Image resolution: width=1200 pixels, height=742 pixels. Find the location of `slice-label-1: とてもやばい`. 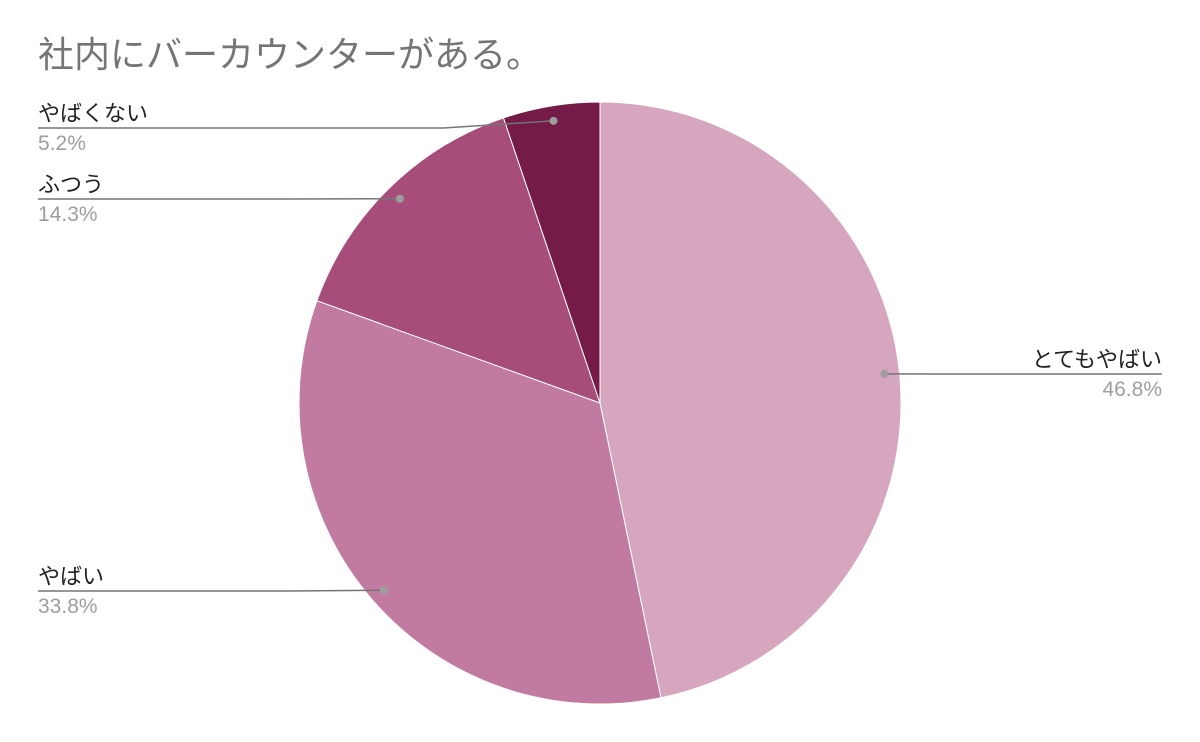

slice-label-1: とてもやばい is located at coordinates (1097, 360).